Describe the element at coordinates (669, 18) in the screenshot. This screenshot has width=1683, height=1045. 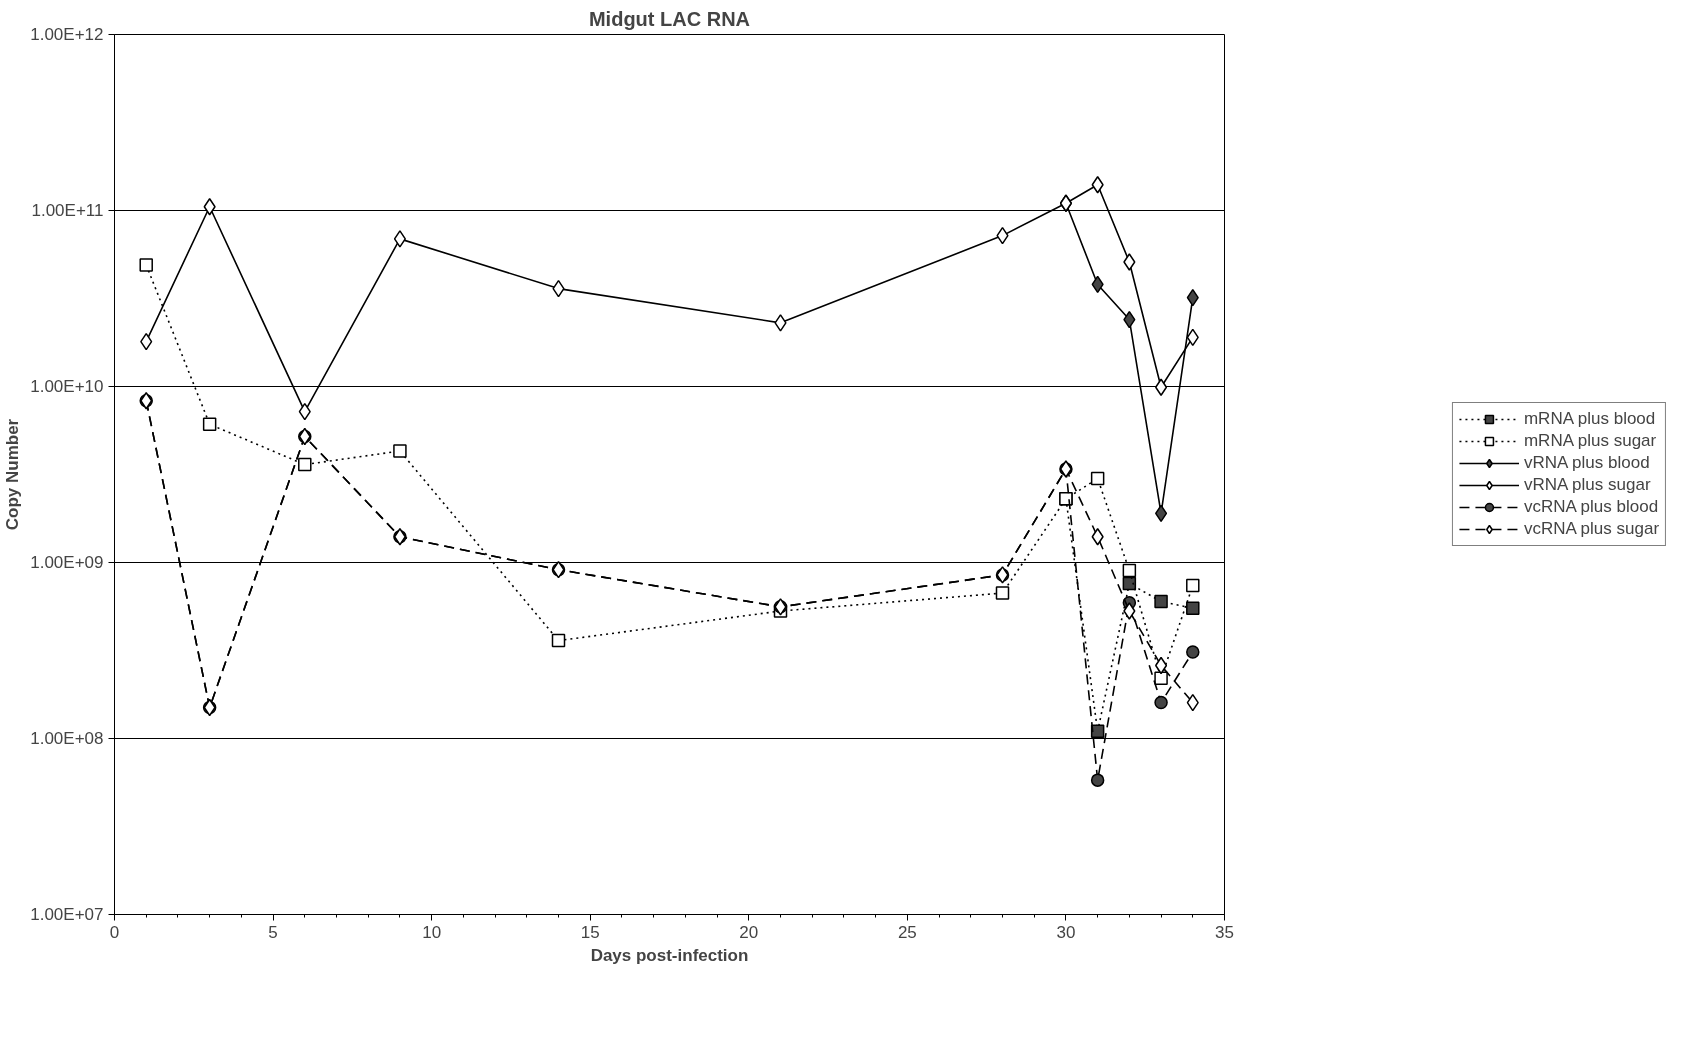
I see `chart-title: Midgut LAC RNA` at that location.